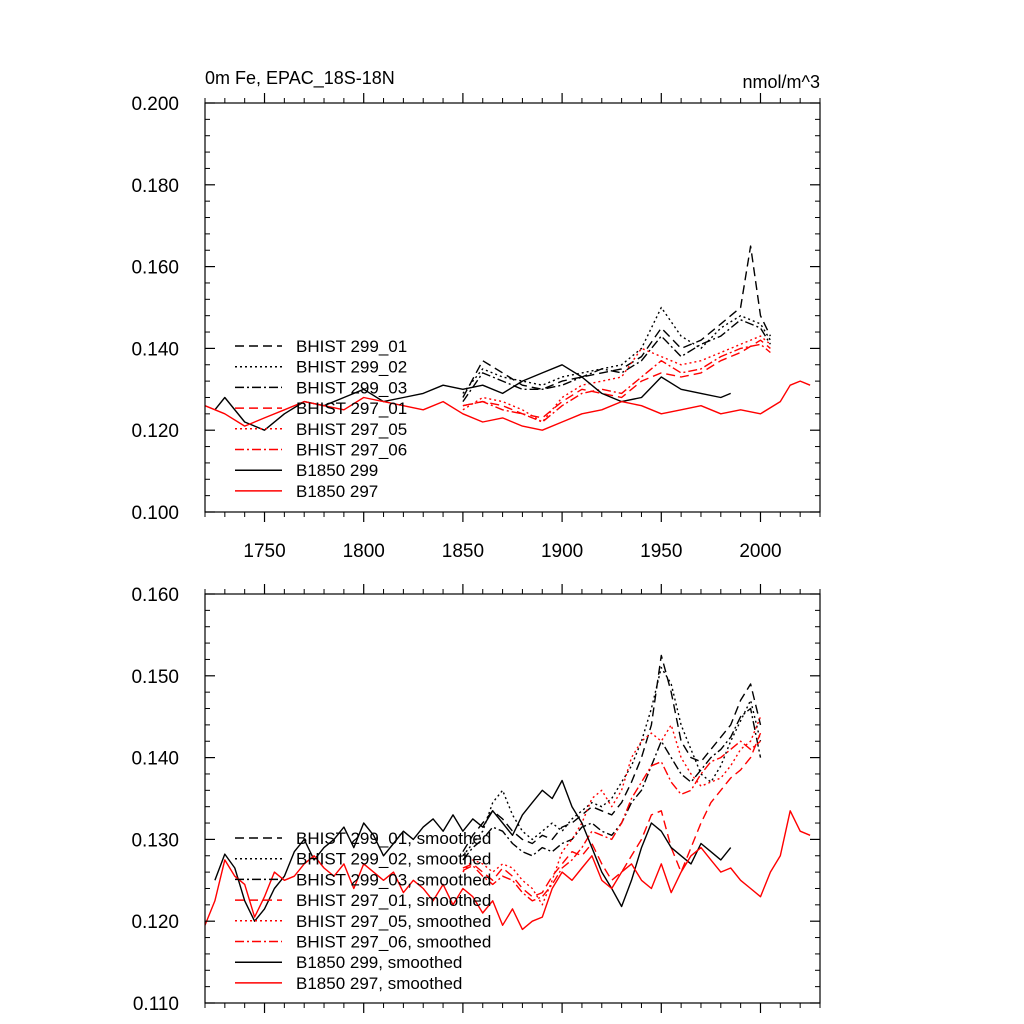  Describe the element at coordinates (661, 551) in the screenshot. I see `x-tick-label: 1950` at that location.